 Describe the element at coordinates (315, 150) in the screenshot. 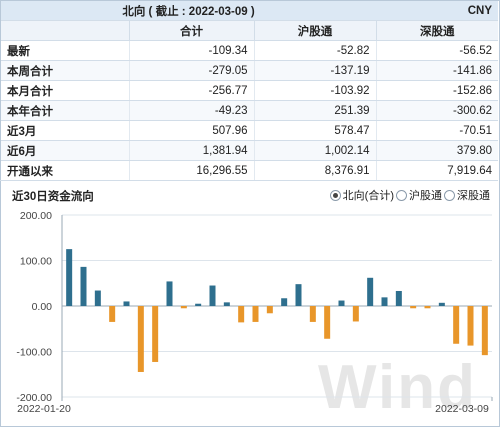

I see `table-cell: 1,002.14` at that location.